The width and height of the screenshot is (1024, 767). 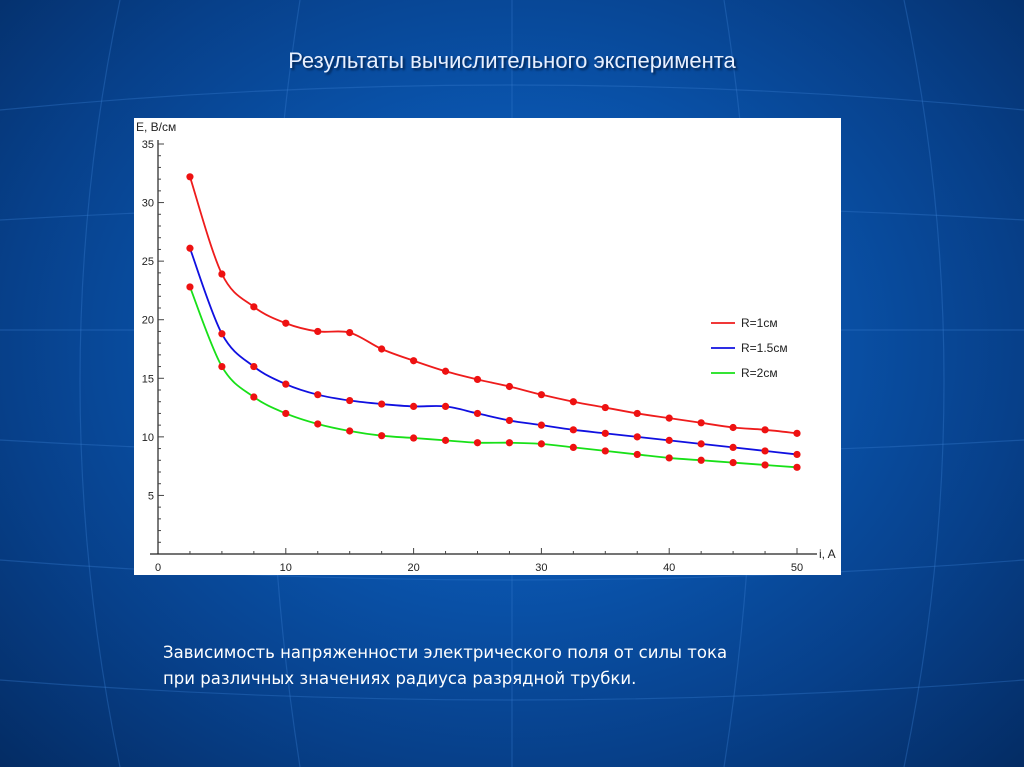 I want to click on x-tick-label: 0, so click(x=158, y=568).